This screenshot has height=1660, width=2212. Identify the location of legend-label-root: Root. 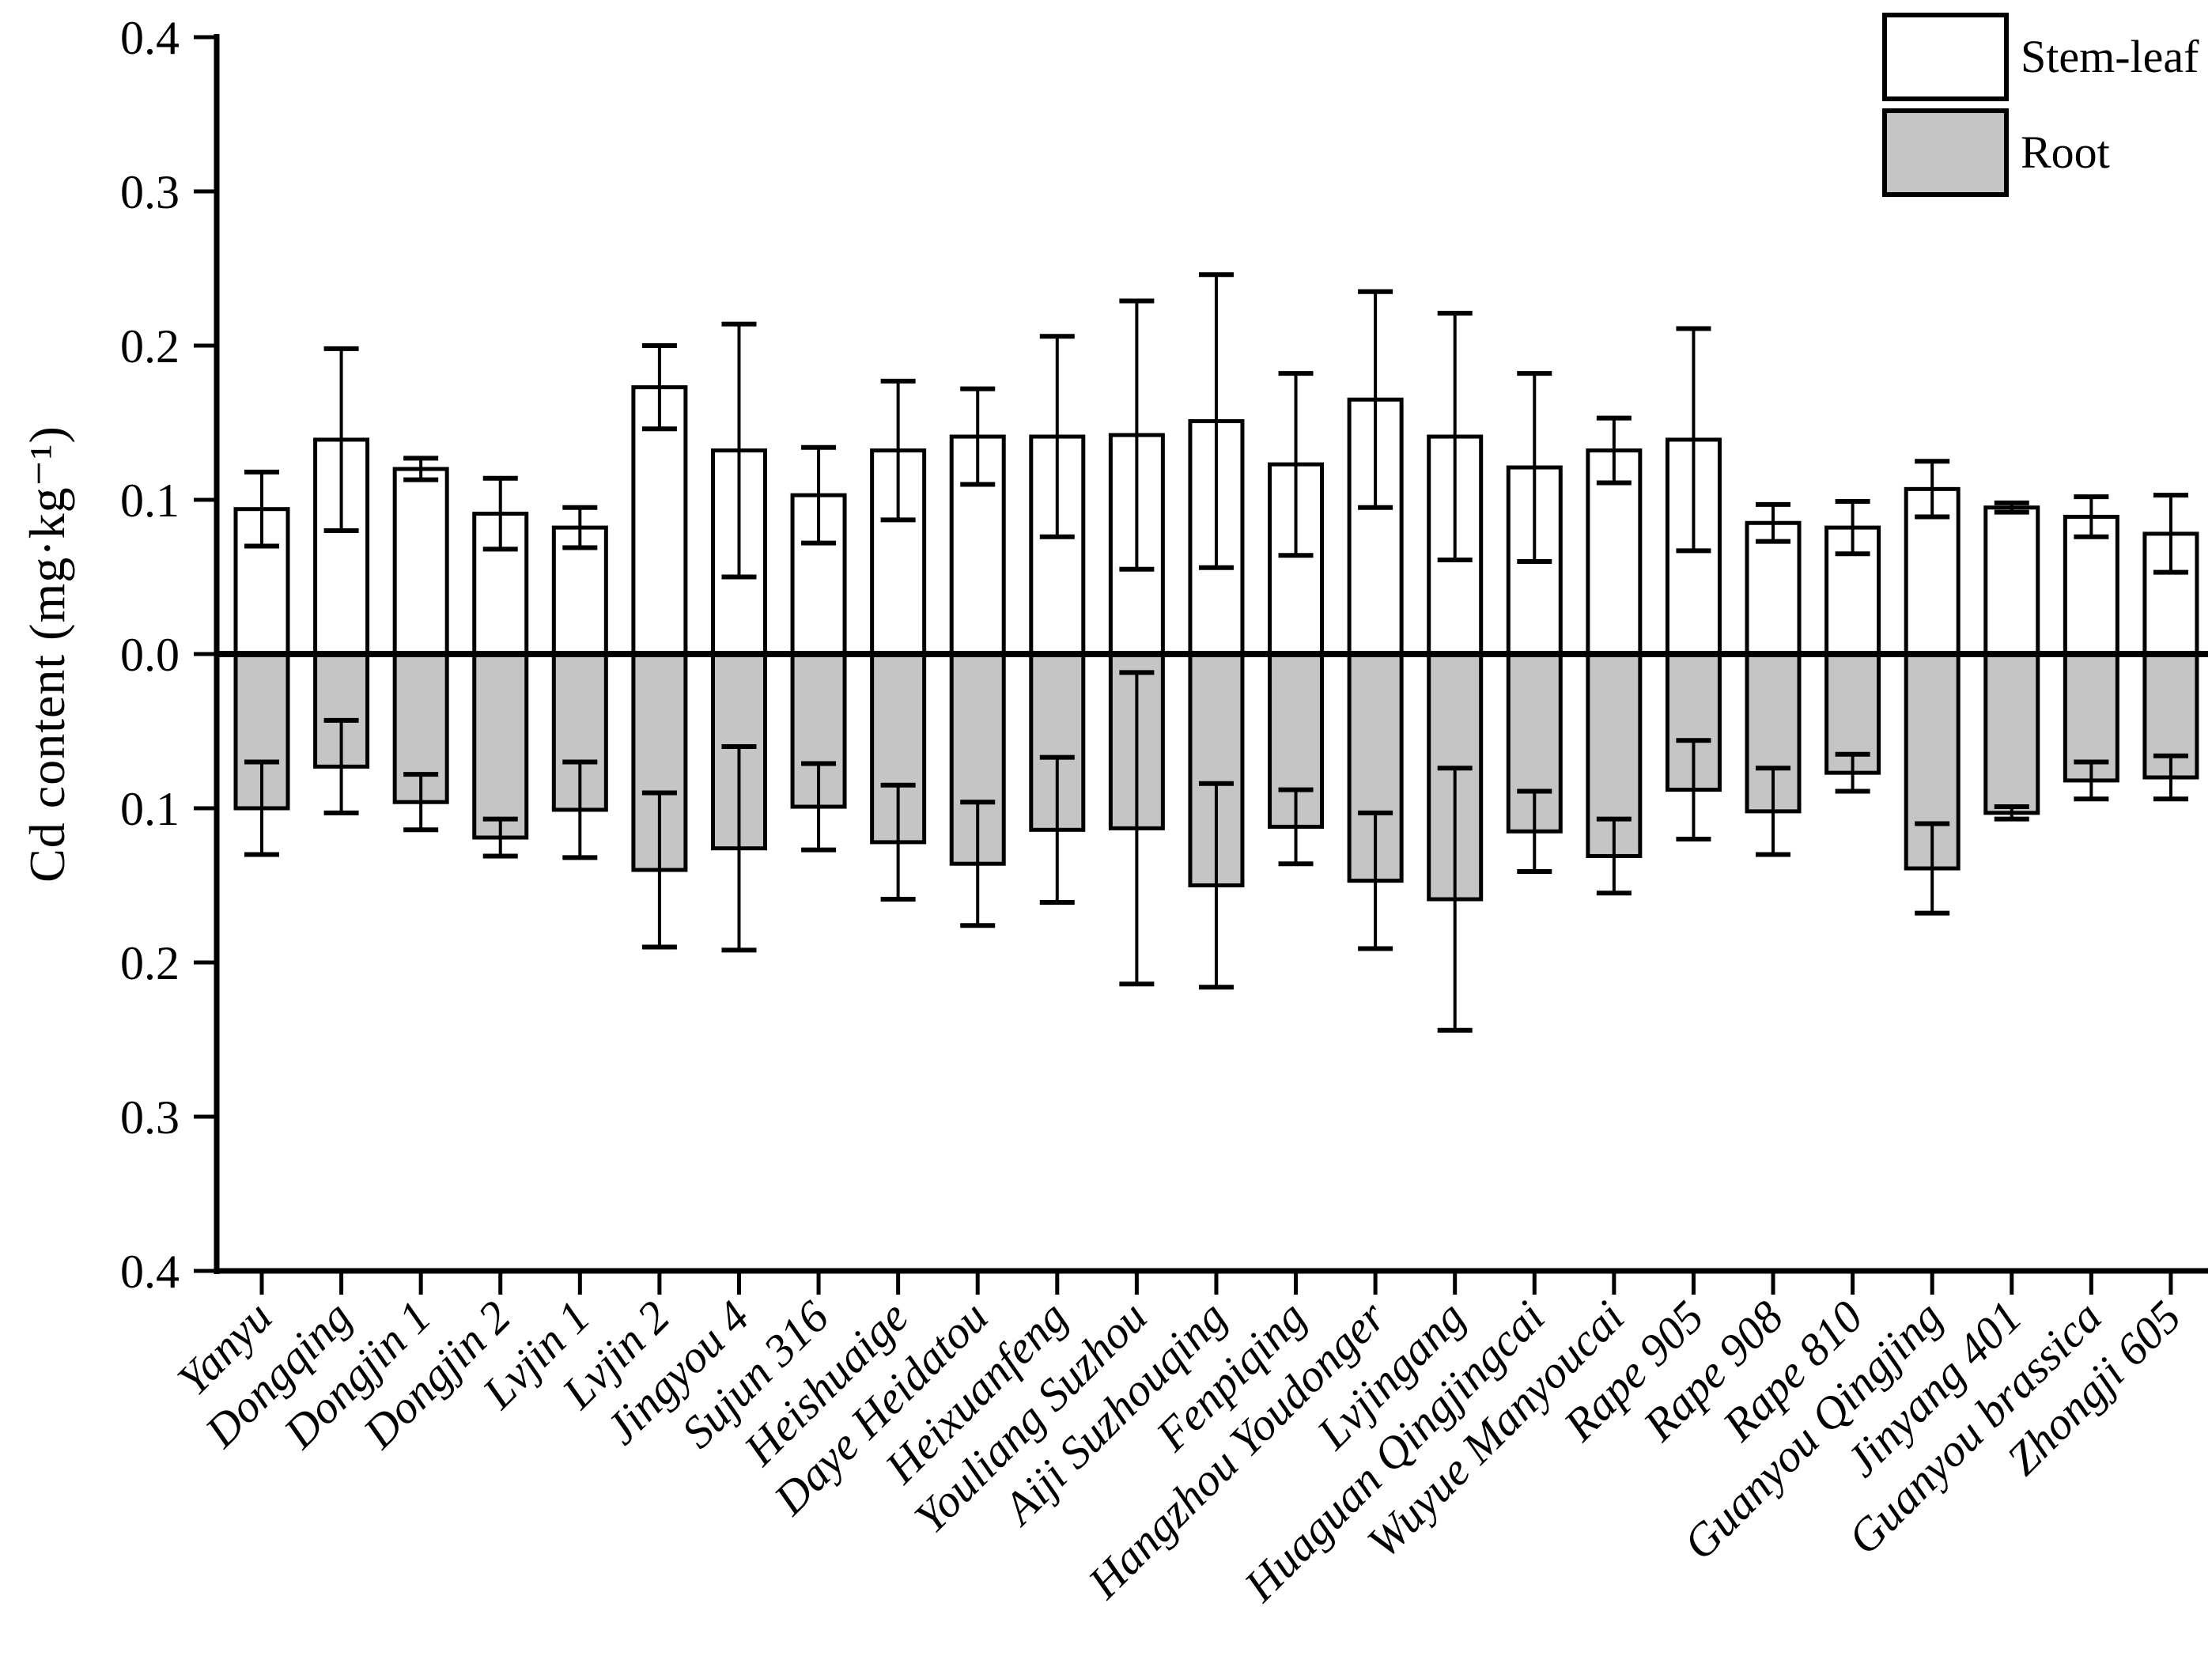
(2065, 152).